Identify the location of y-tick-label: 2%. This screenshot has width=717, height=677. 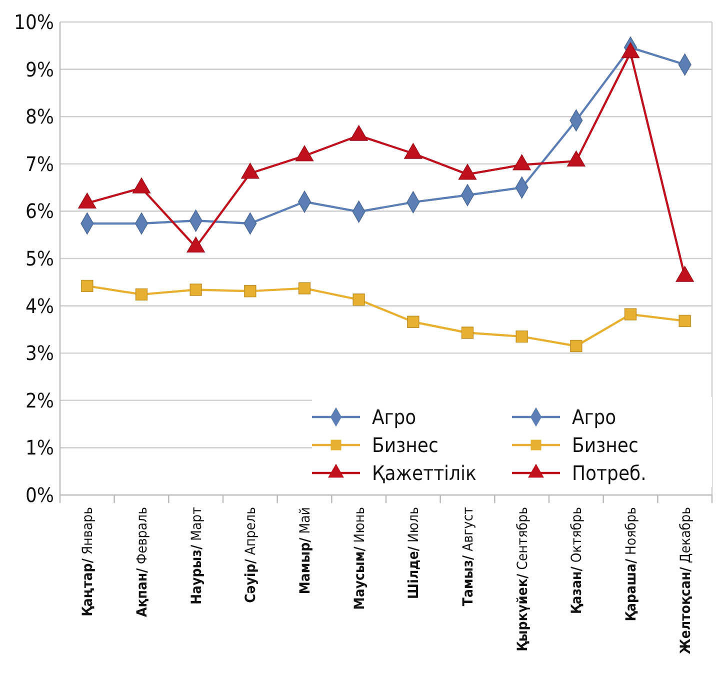
(39, 400).